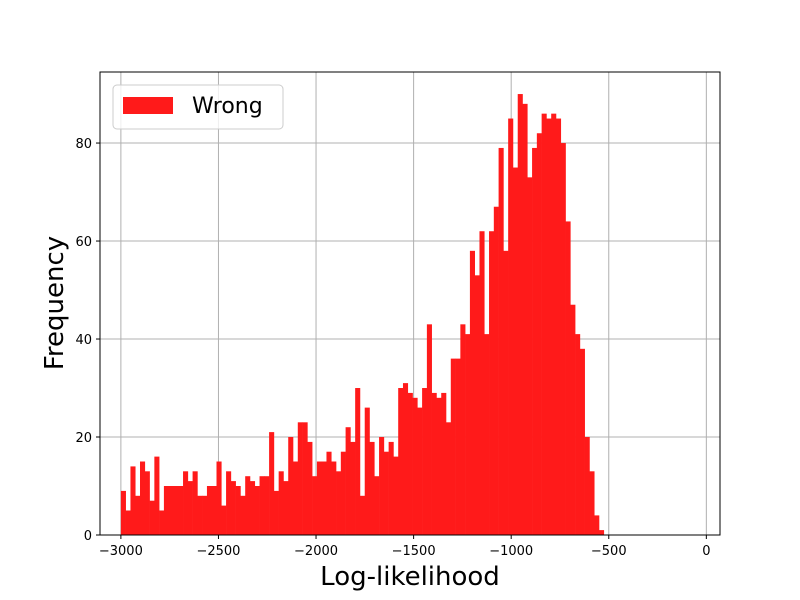  I want to click on y-tick-label: 60, so click(83, 242).